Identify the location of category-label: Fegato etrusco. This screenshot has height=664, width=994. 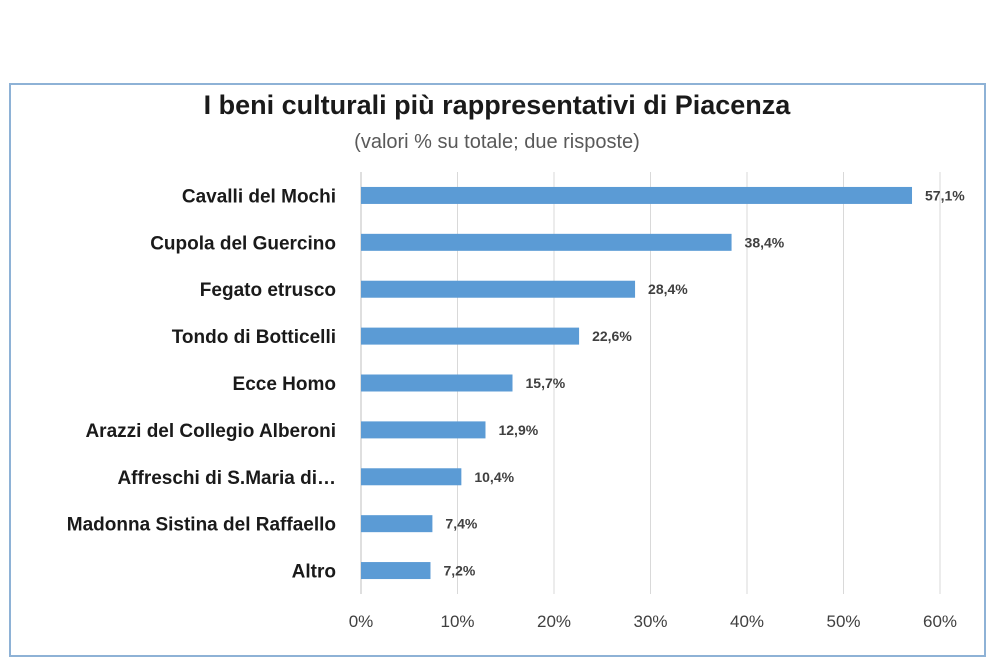
(268, 290).